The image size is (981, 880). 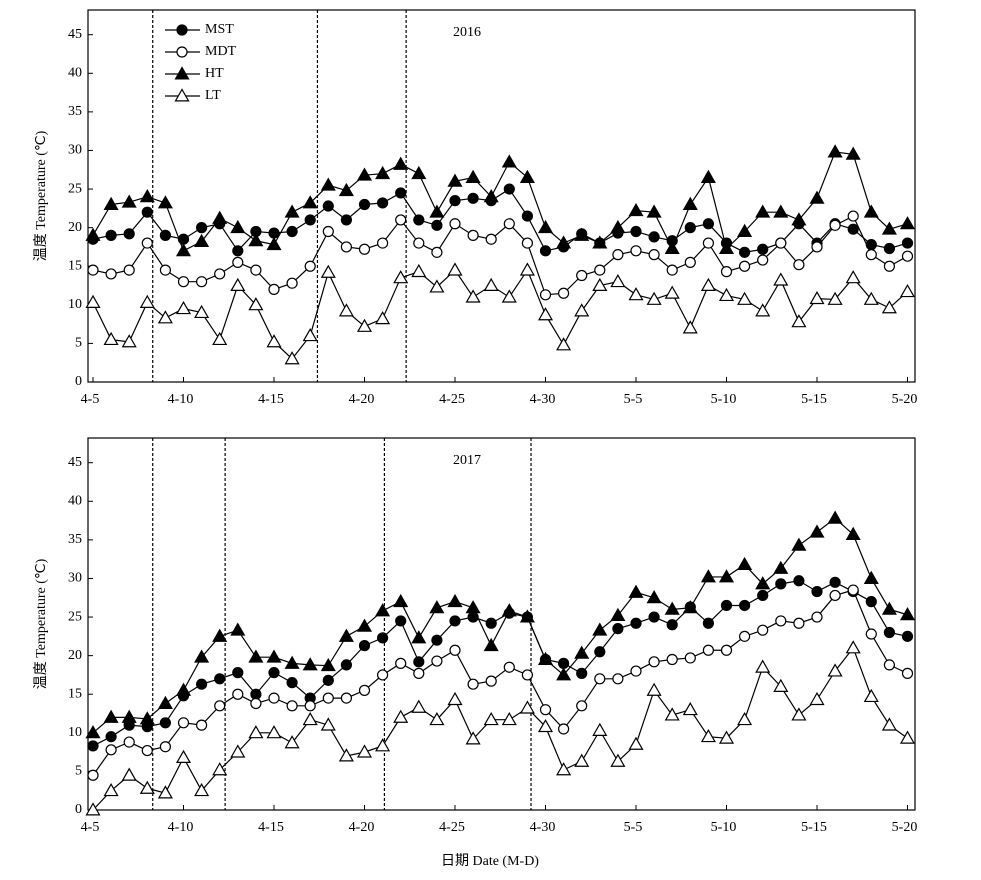 I want to click on y-tick-label: 40, so click(x=75, y=73).